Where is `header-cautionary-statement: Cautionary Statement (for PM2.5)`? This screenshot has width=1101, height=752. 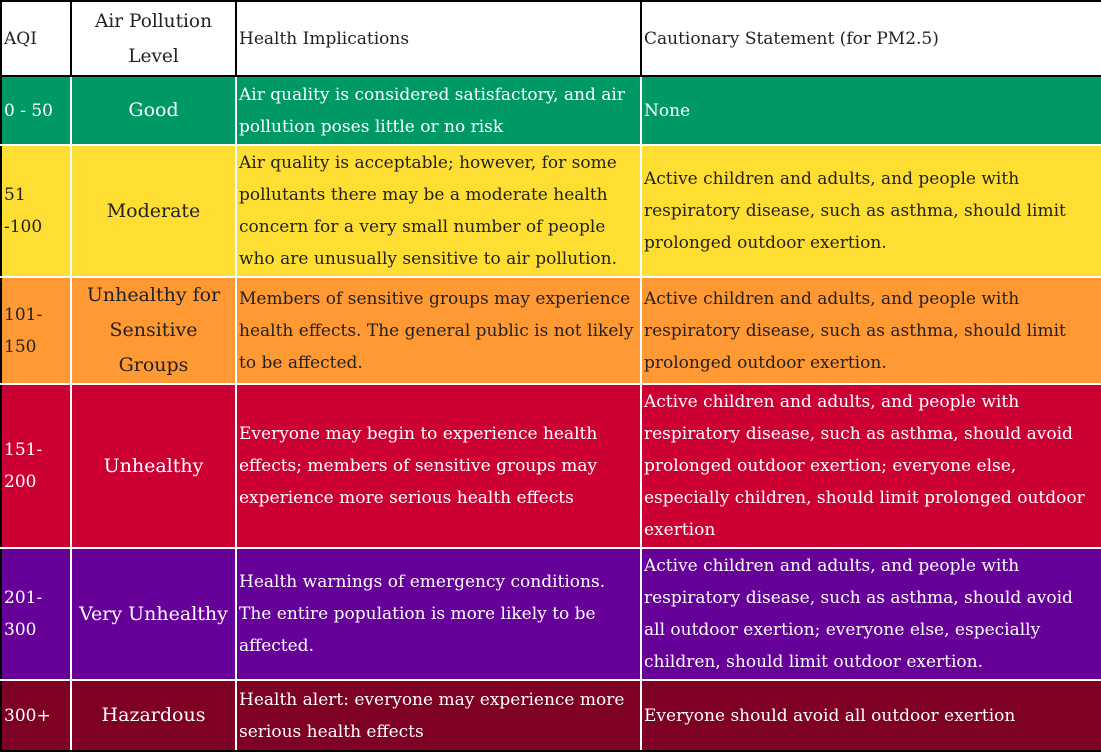 header-cautionary-statement: Cautionary Statement (for PM2.5) is located at coordinates (870, 38).